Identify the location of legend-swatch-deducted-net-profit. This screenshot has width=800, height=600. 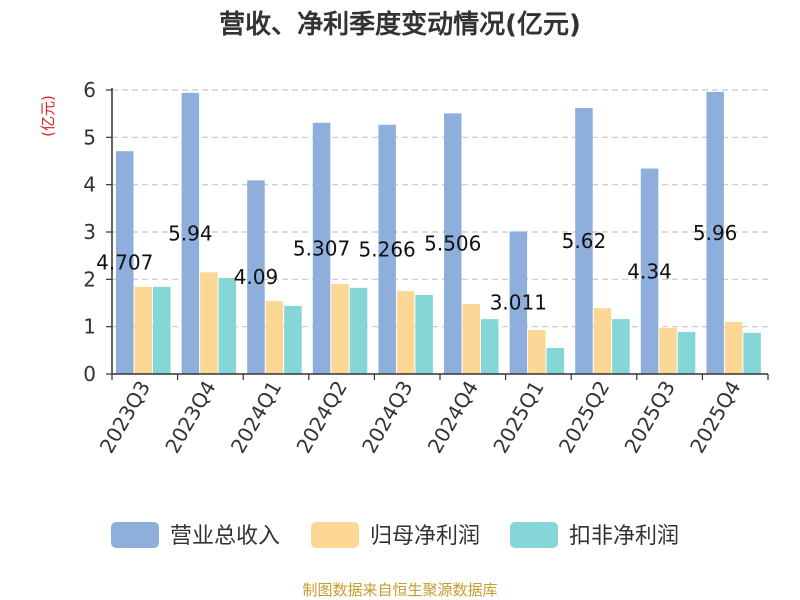
(534, 535).